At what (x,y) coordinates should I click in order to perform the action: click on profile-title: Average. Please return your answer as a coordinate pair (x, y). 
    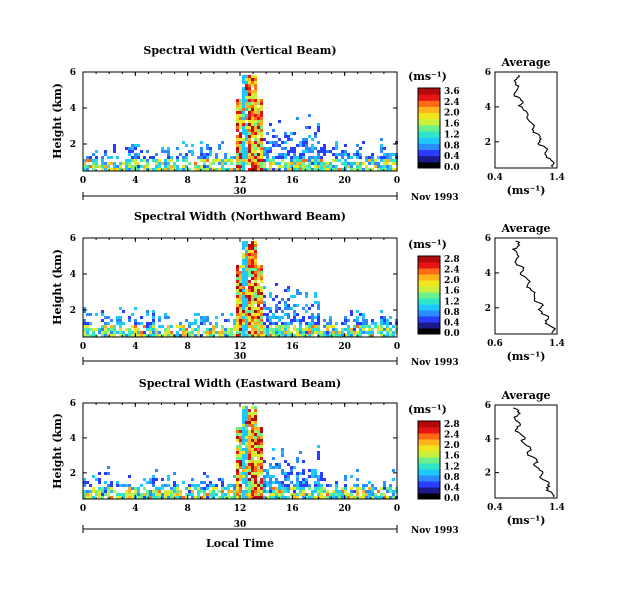
    Looking at the image, I should click on (525, 228).